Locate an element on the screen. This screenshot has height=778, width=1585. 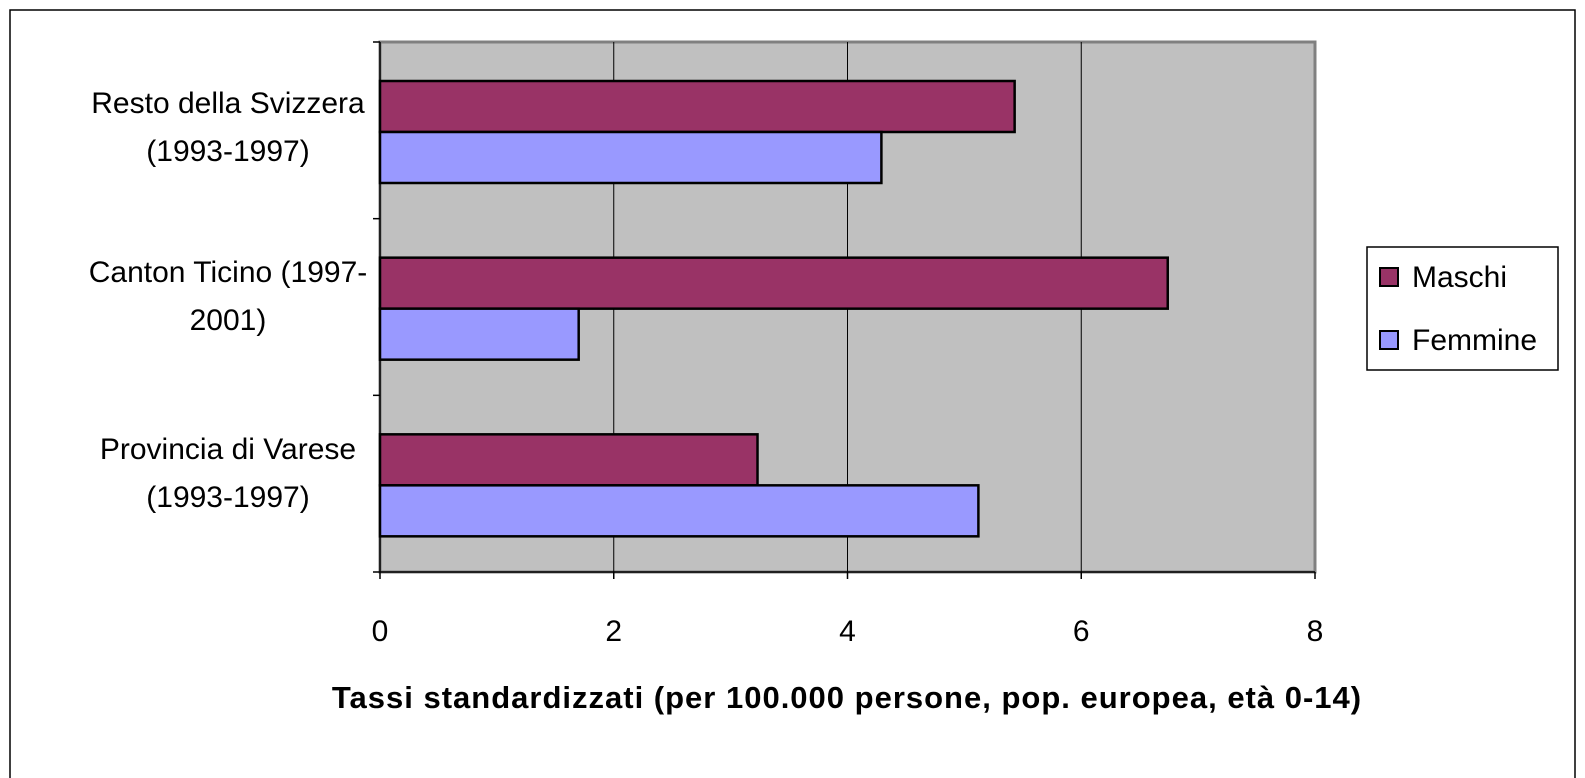
legend-label: Femmine is located at coordinates (1474, 340).